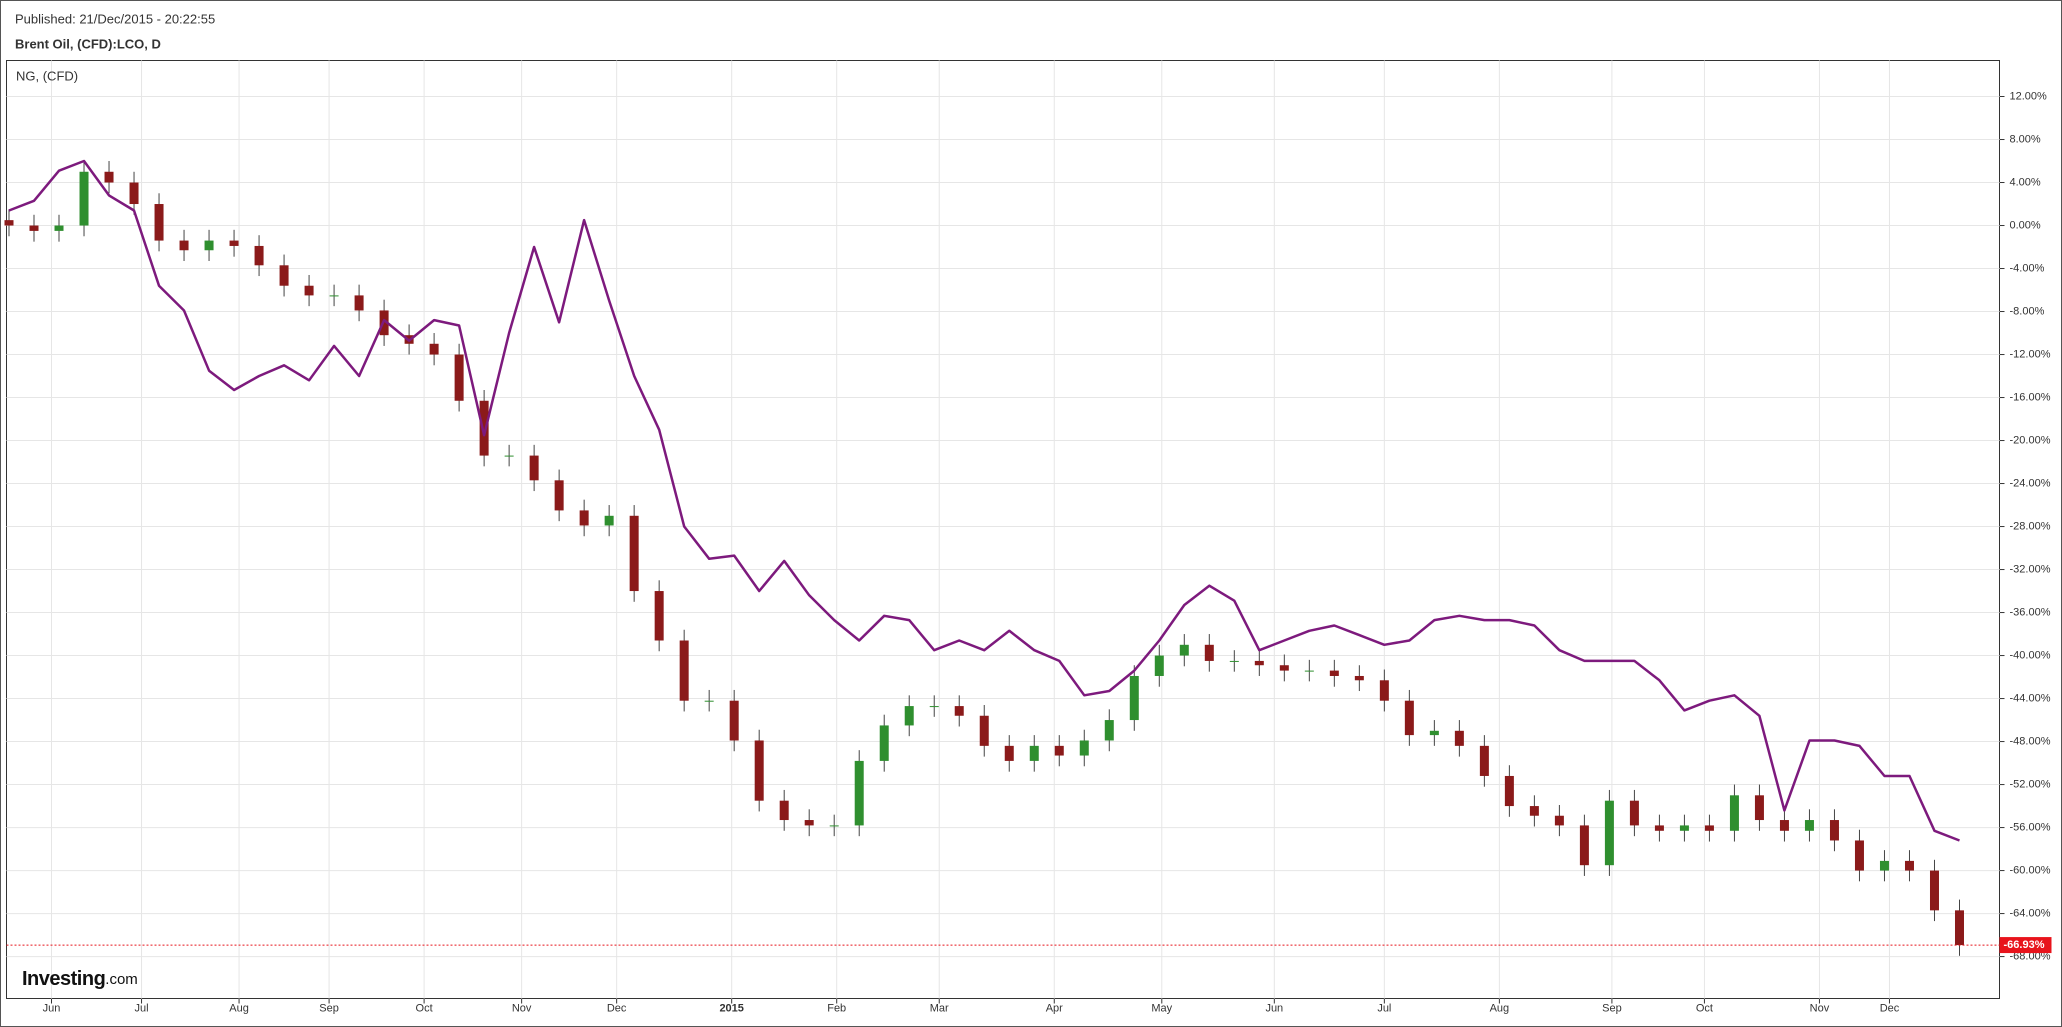 The width and height of the screenshot is (2062, 1027). Describe the element at coordinates (2030, 440) in the screenshot. I see `y-tick-label: -20.00%` at that location.